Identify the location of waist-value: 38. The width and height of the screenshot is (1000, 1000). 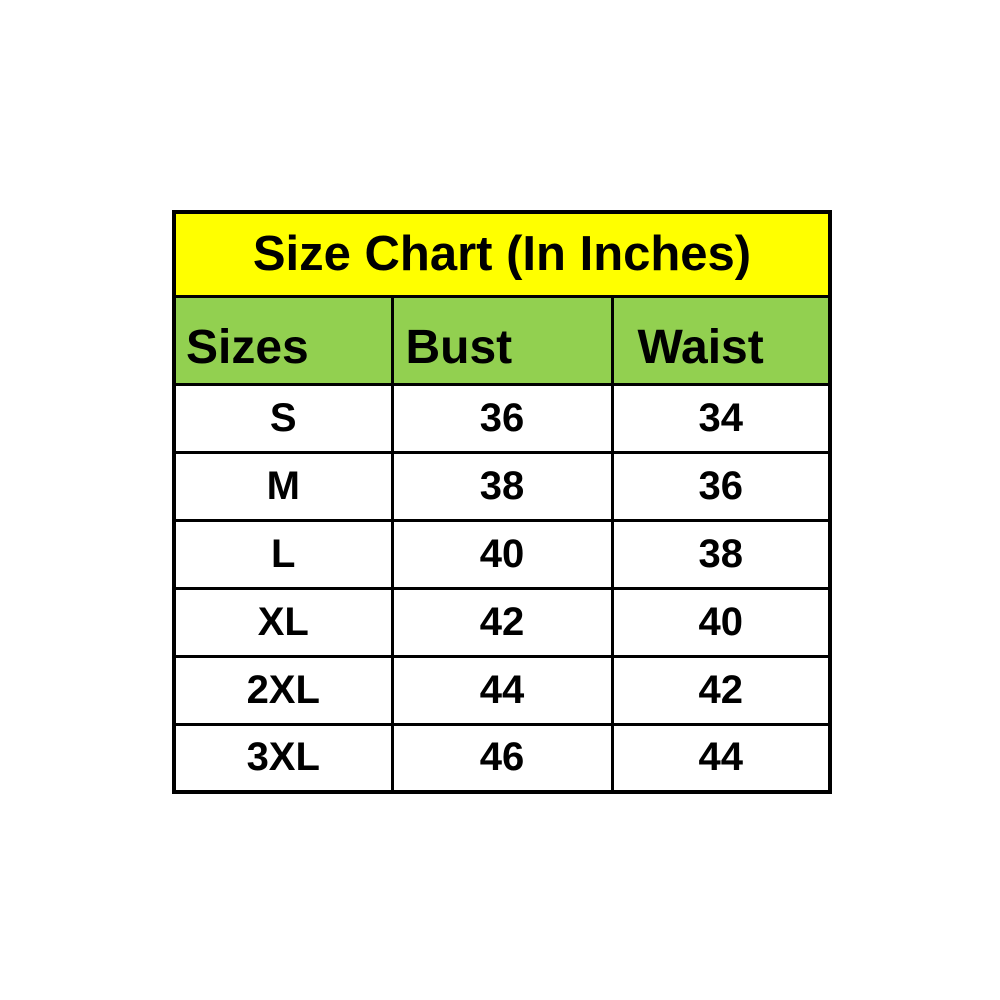
(721, 554).